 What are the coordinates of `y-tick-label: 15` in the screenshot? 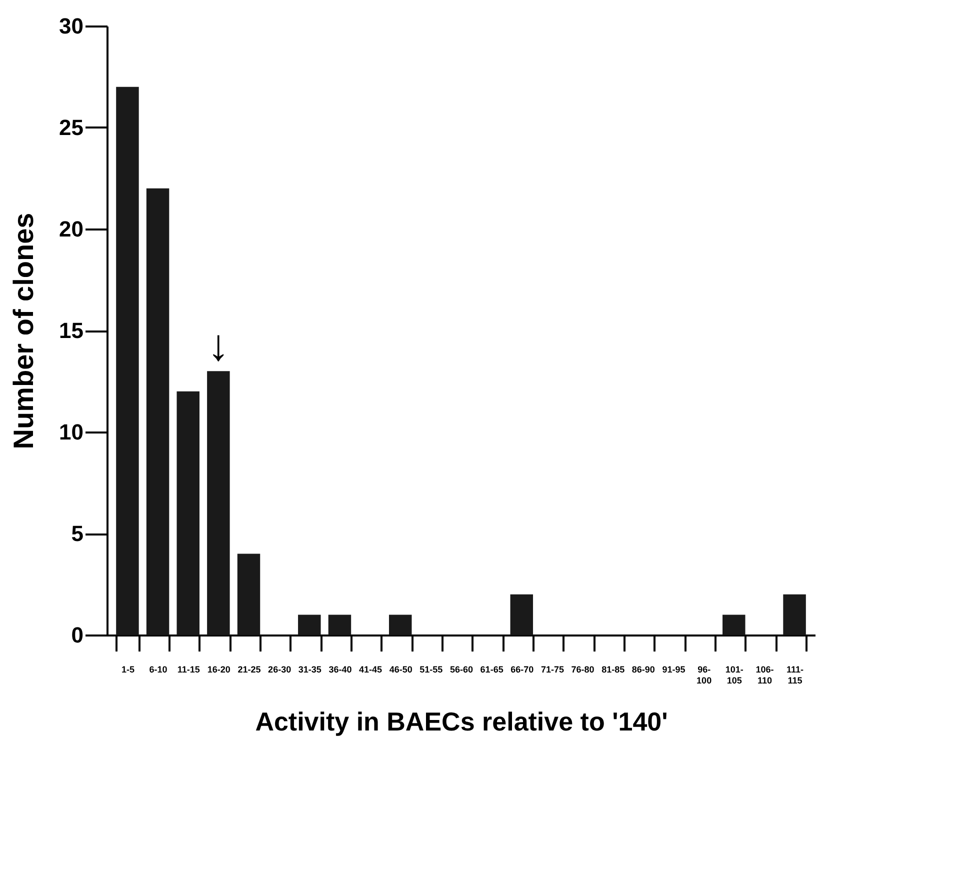 It's located at (71, 330).